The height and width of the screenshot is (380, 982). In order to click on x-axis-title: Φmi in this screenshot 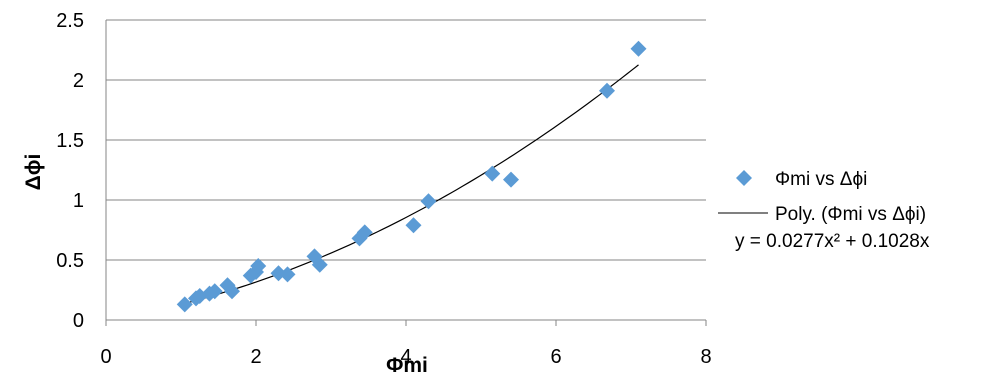, I will do `click(407, 365)`.